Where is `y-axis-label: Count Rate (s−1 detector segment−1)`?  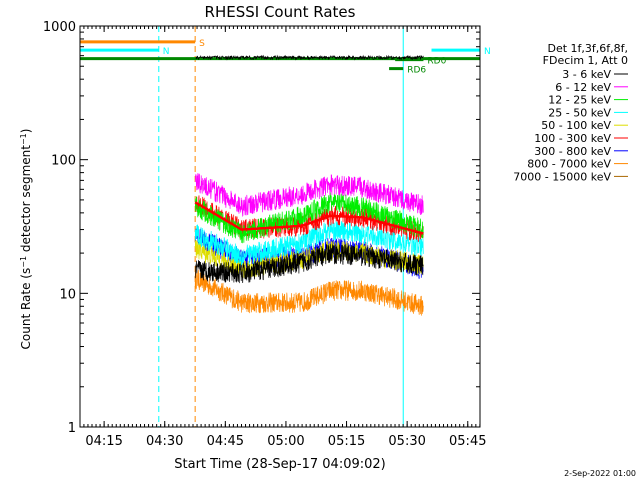 y-axis-label: Count Rate (s−1 detector segment−1) is located at coordinates (26, 239).